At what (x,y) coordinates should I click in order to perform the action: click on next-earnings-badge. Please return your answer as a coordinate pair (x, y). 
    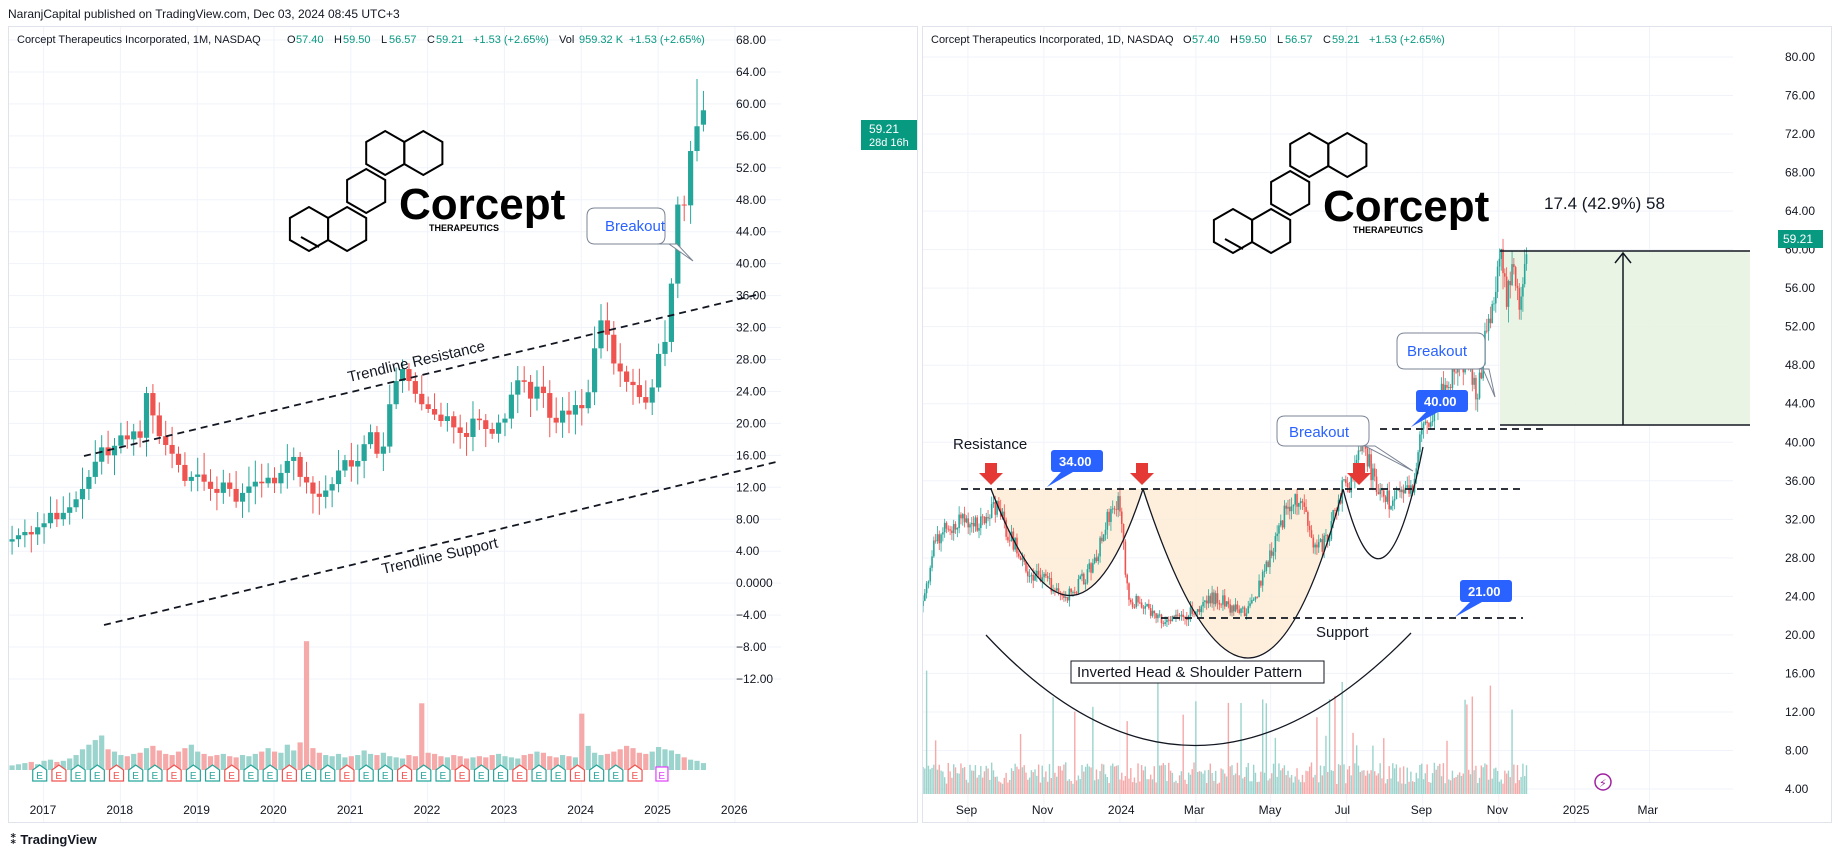
    Looking at the image, I should click on (662, 774).